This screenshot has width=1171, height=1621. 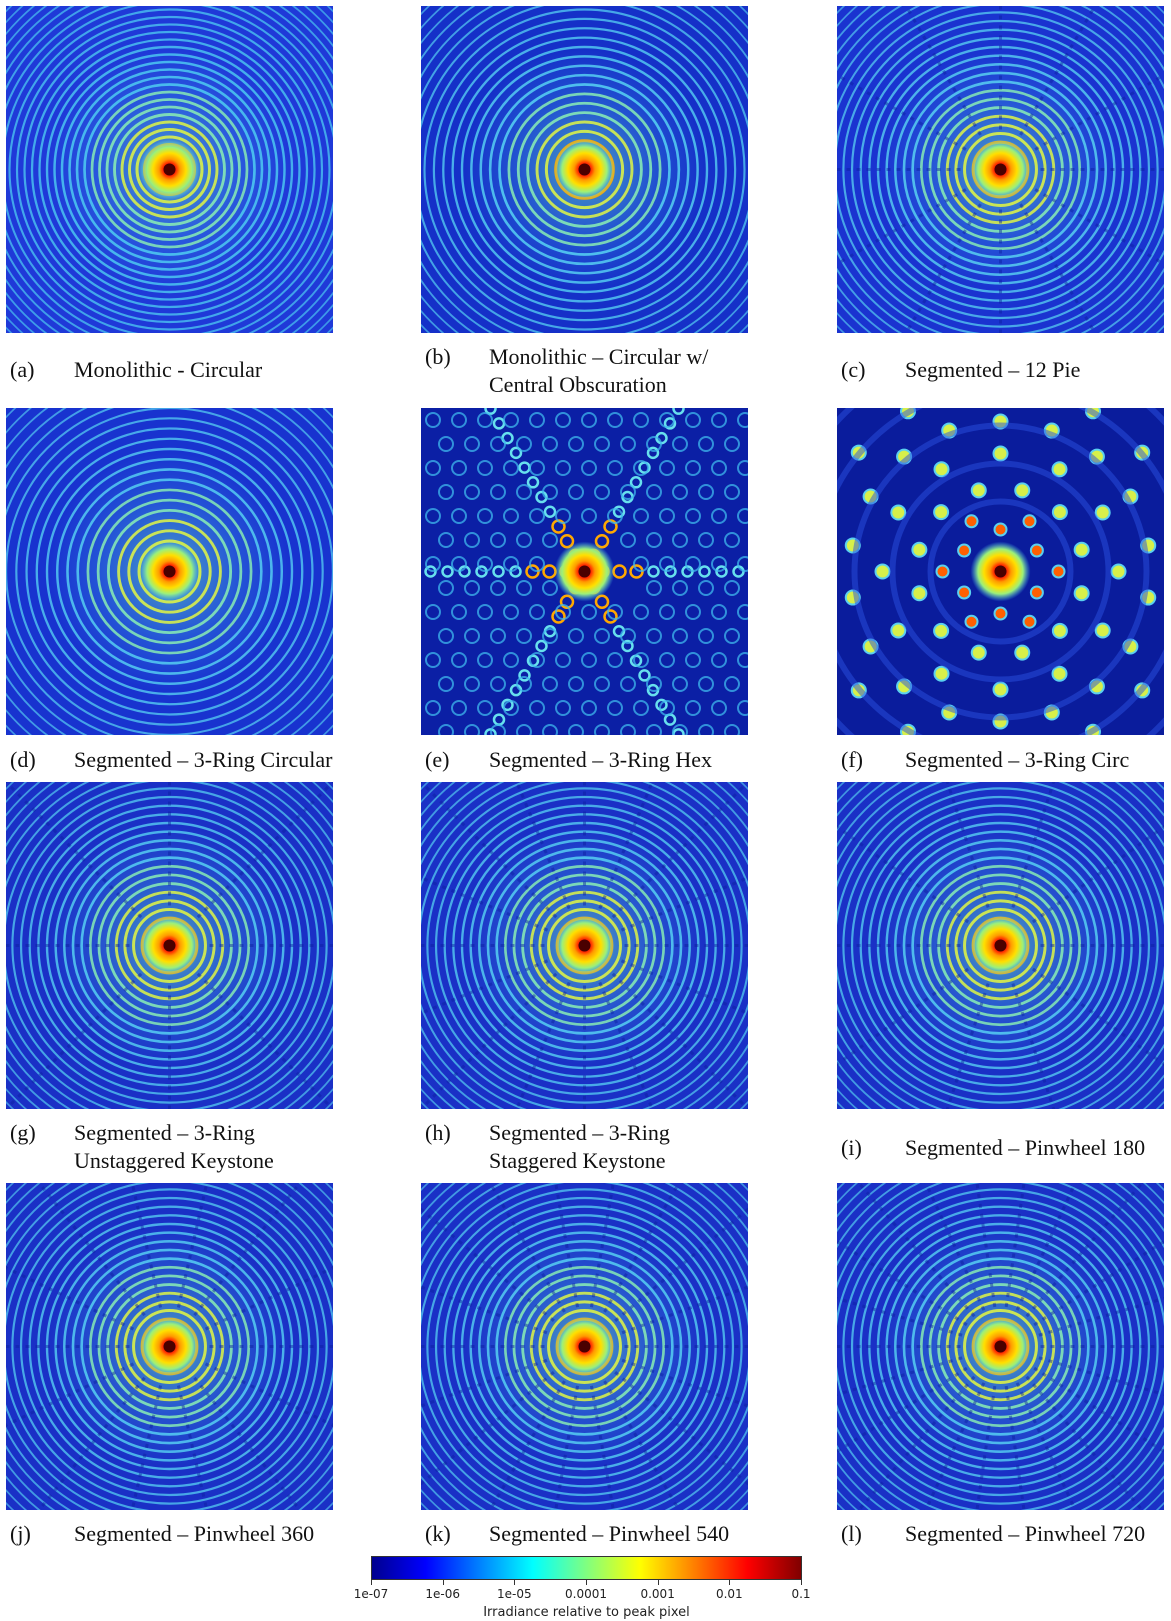 What do you see at coordinates (22, 369) in the screenshot?
I see `caption-letter: (a)` at bounding box center [22, 369].